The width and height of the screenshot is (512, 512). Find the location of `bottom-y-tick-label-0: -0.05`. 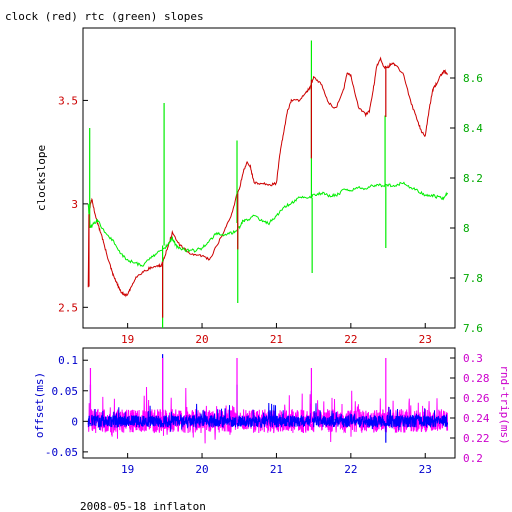

bottom-y-tick-label-0: -0.05 is located at coordinates (61, 452).